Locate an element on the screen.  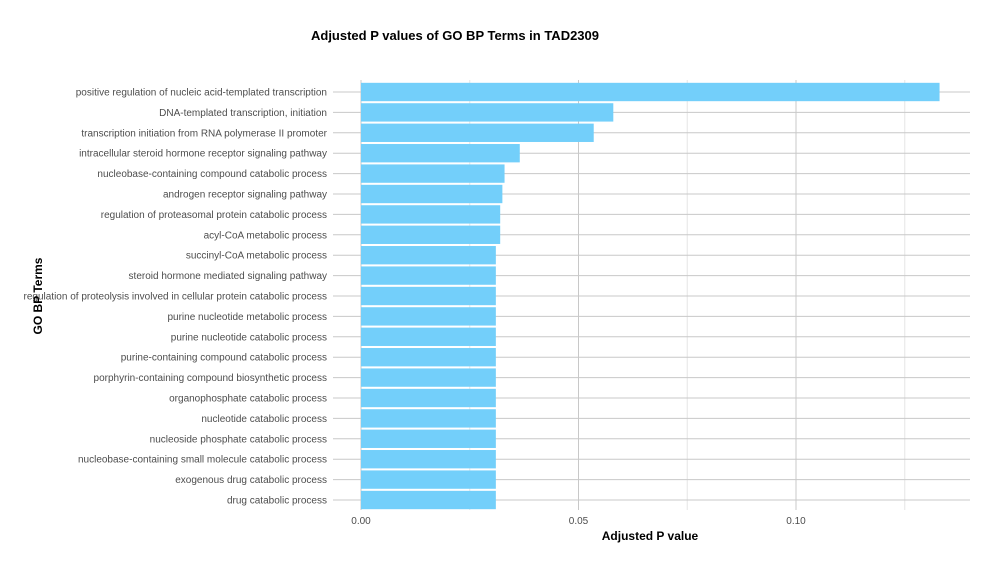
x-tick-label: 0.00 is located at coordinates (361, 521).